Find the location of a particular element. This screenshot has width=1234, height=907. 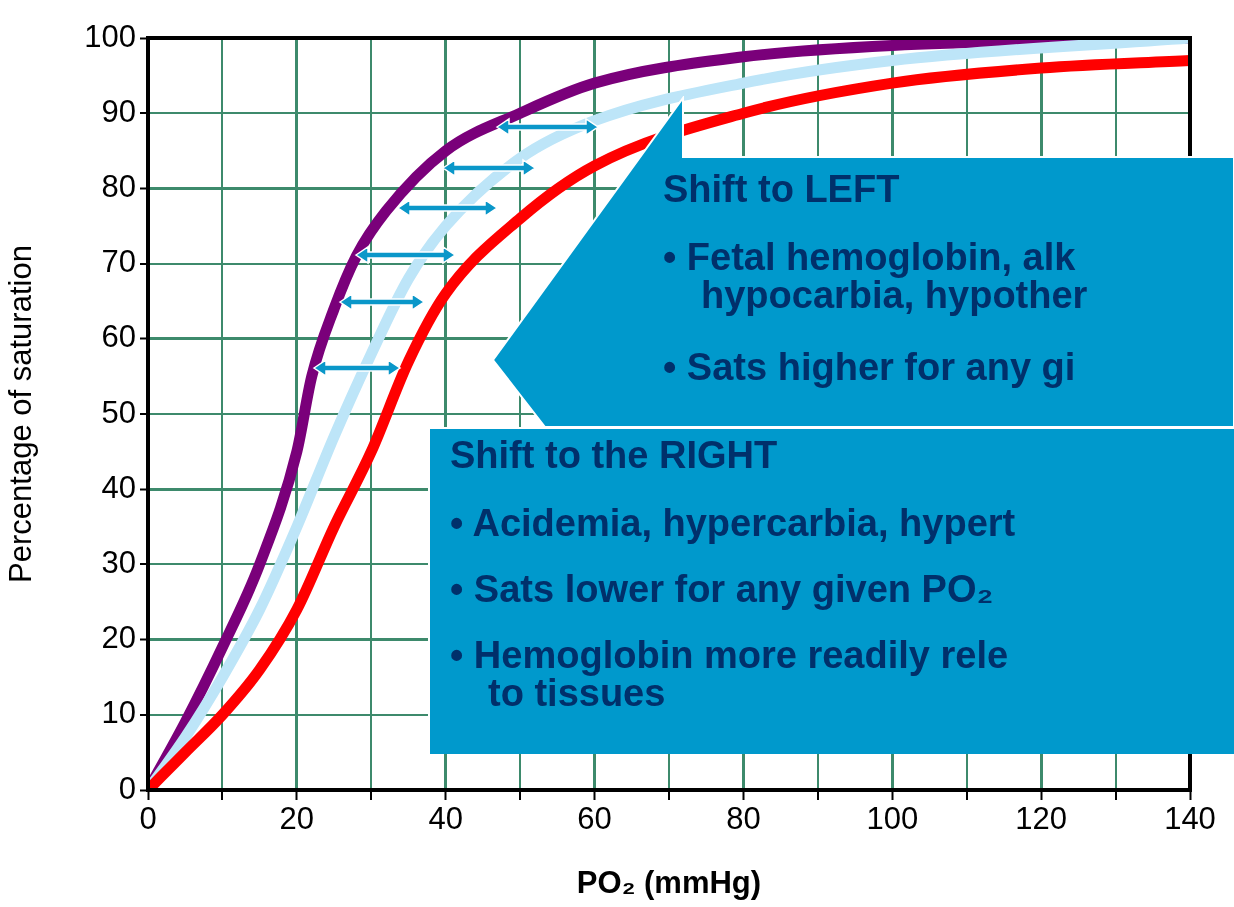

annotation: Shift to the RIGHT is located at coordinates (614, 455).